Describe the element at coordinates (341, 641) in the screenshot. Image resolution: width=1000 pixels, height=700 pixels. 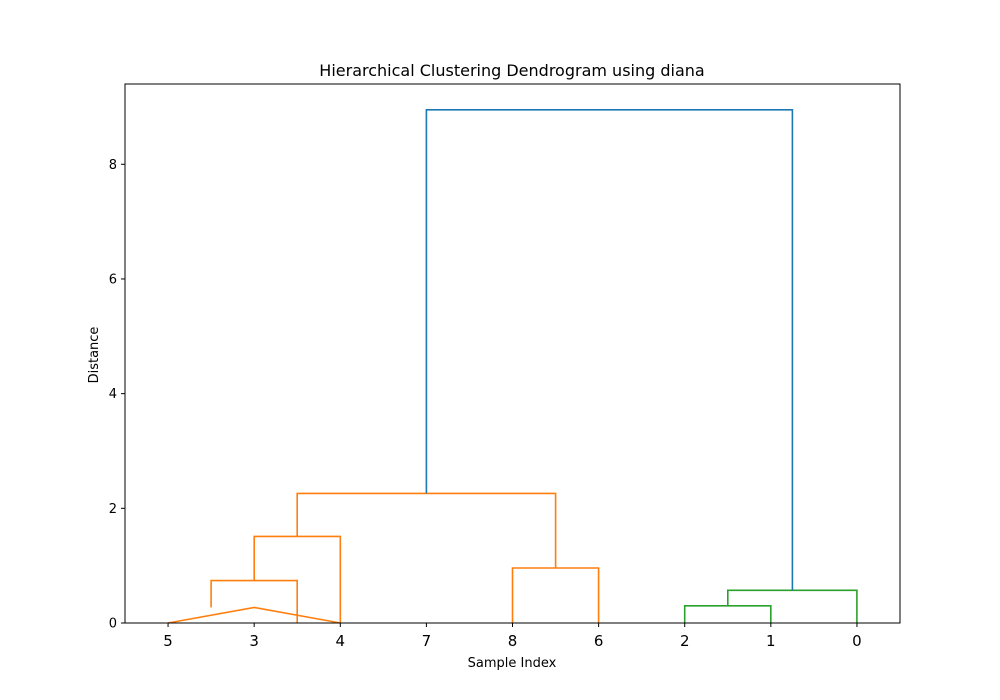
I see `x-tick-label: 4` at that location.